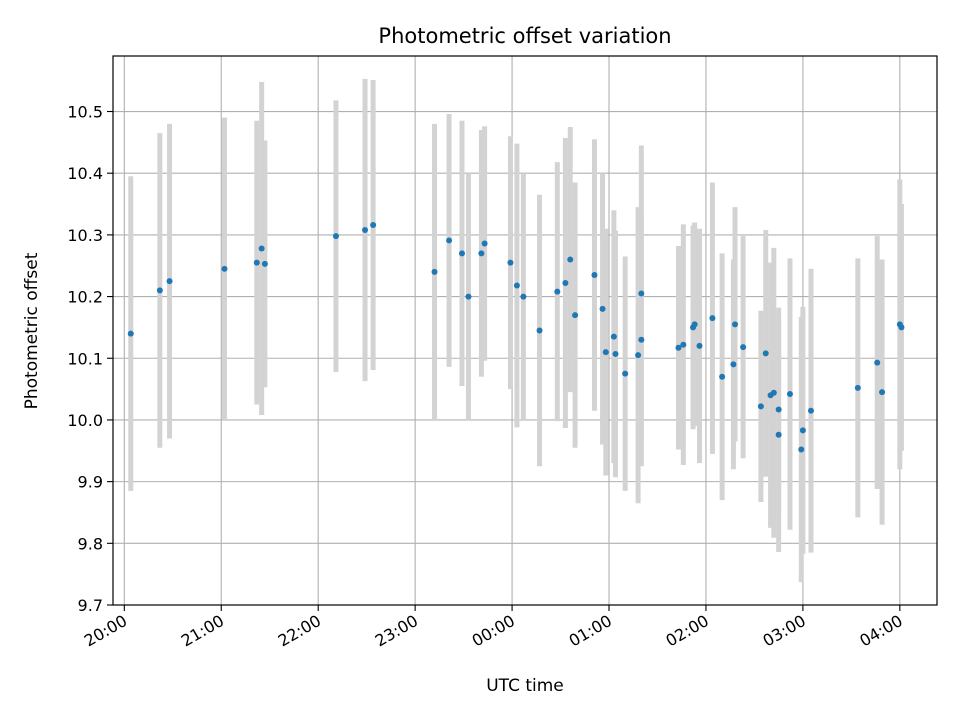 This screenshot has width=960, height=720. Describe the element at coordinates (85, 173) in the screenshot. I see `y-tick-label: 10.4` at that location.